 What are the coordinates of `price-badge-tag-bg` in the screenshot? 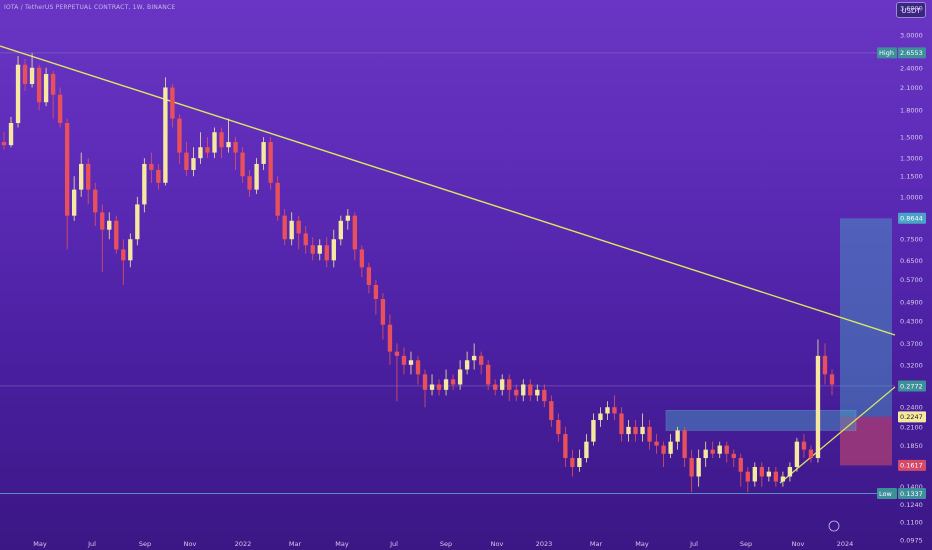 It's located at (887, 493).